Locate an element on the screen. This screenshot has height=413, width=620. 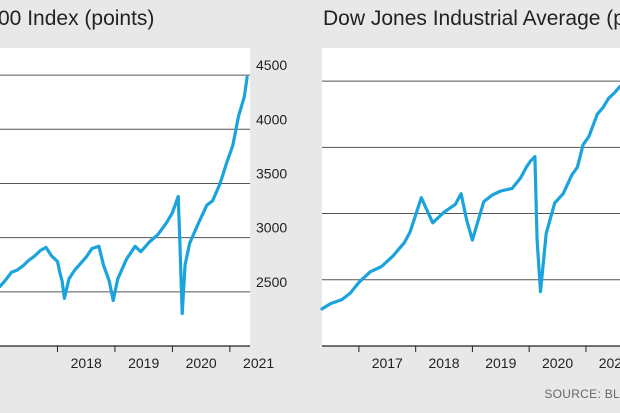
left-chart-x-tick-label: 2020 is located at coordinates (201, 363).